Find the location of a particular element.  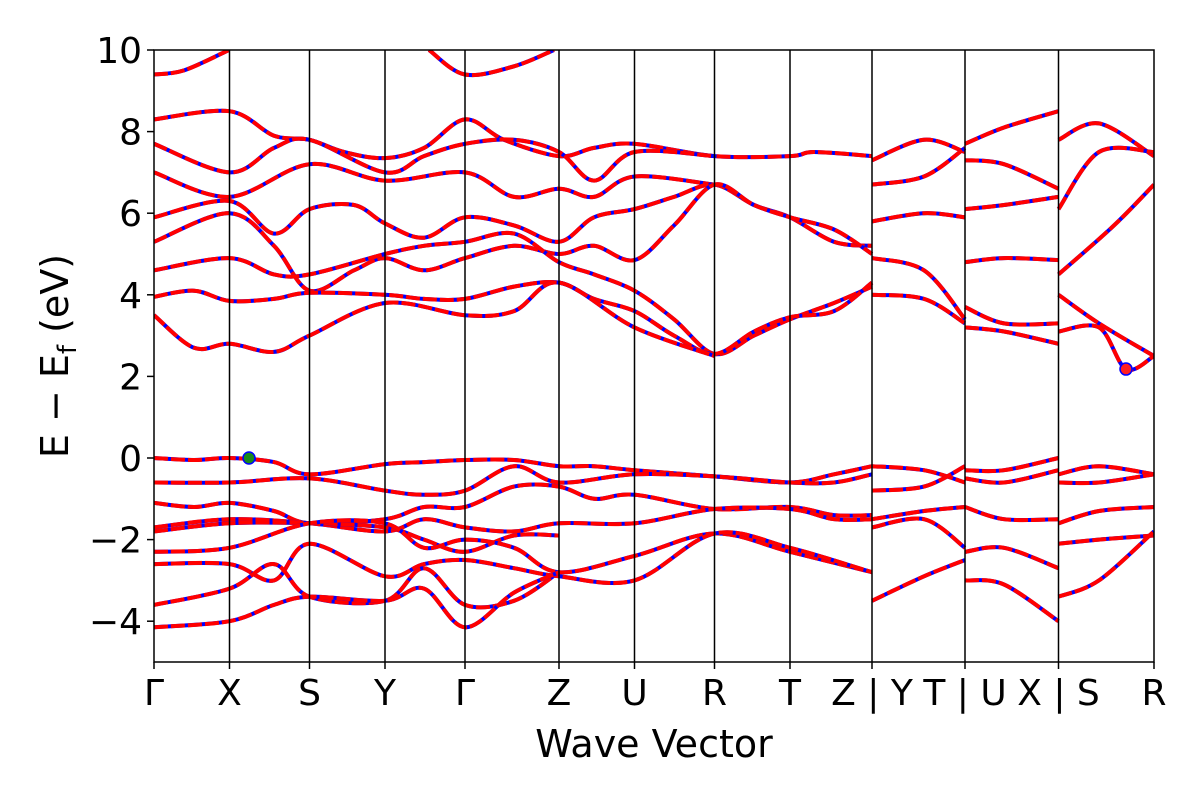

y-axis-ticks: −4 −2 0 2 4 6 8 10 is located at coordinates (121, 337).